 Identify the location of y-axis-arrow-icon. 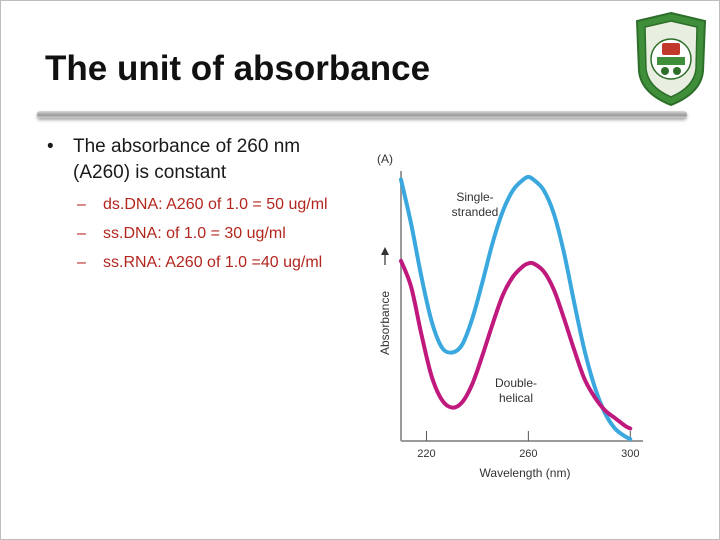
(385, 251).